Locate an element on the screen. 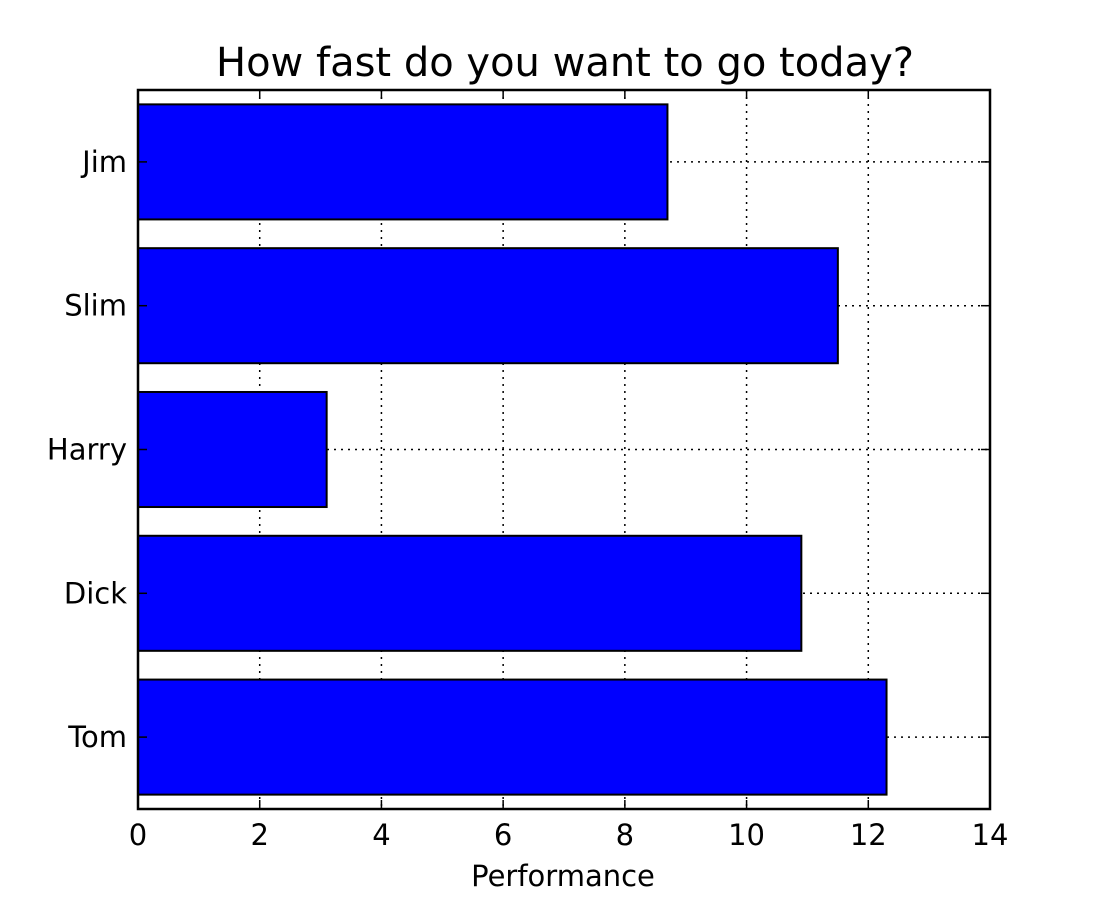 Image resolution: width=1100 pixels, height=900 pixels. x-tick-label: 6 is located at coordinates (503, 835).